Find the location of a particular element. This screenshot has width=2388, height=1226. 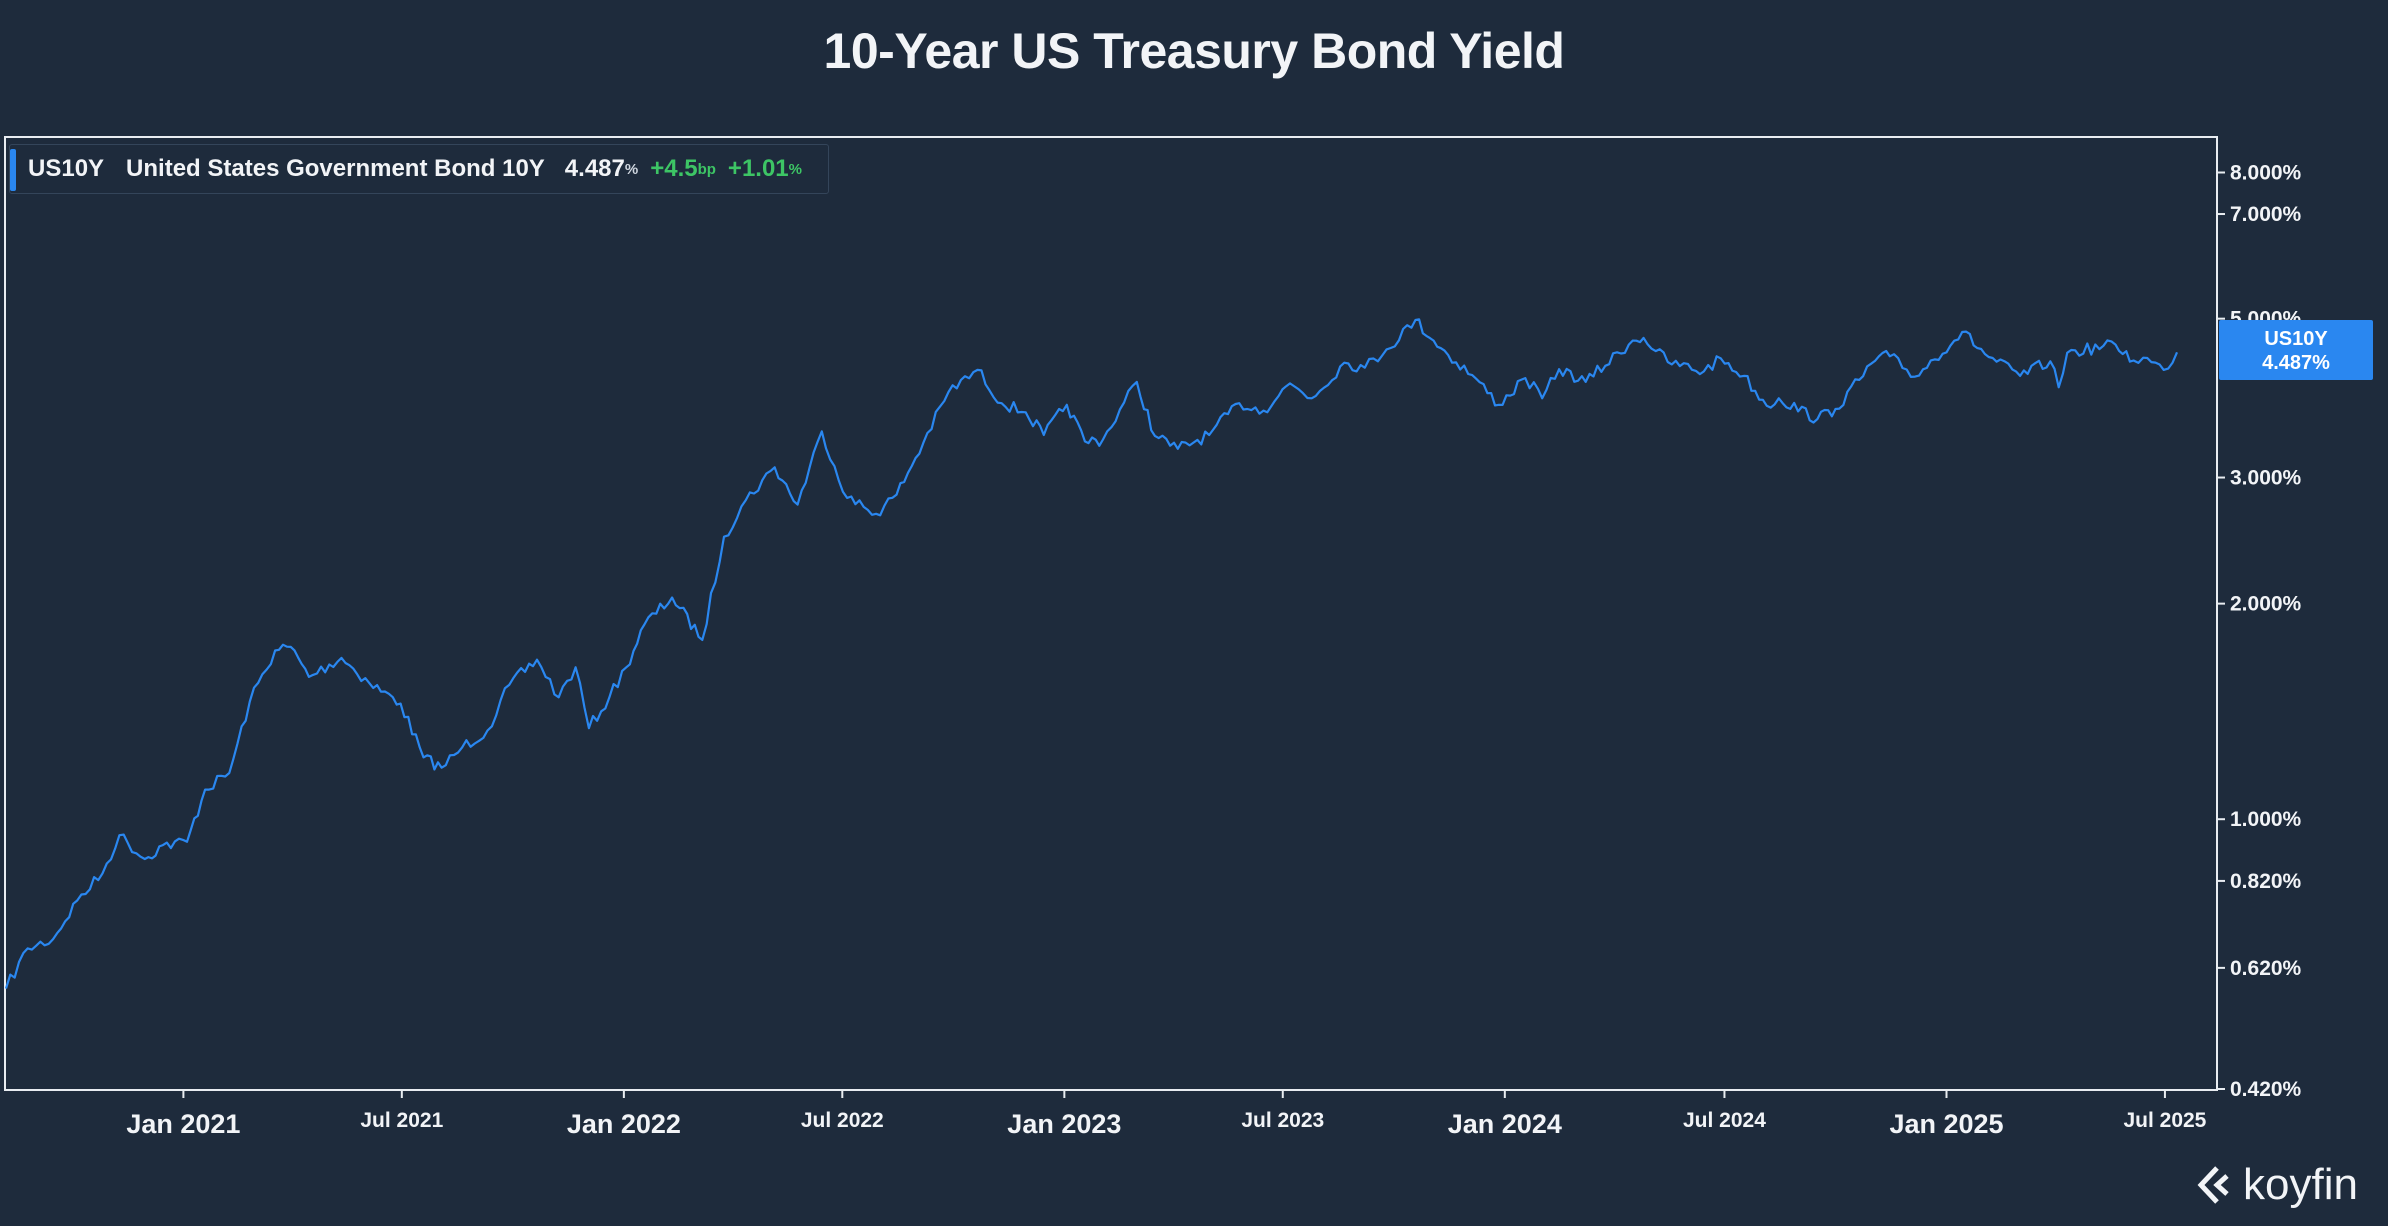

koyfin-chevron-icon is located at coordinates (2213, 1185).